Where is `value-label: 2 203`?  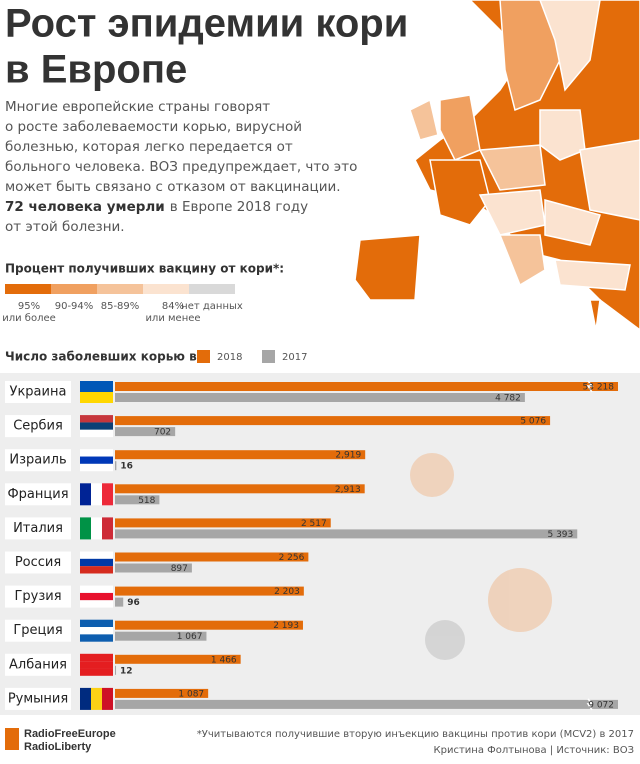
value-label: 2 203 is located at coordinates (287, 592).